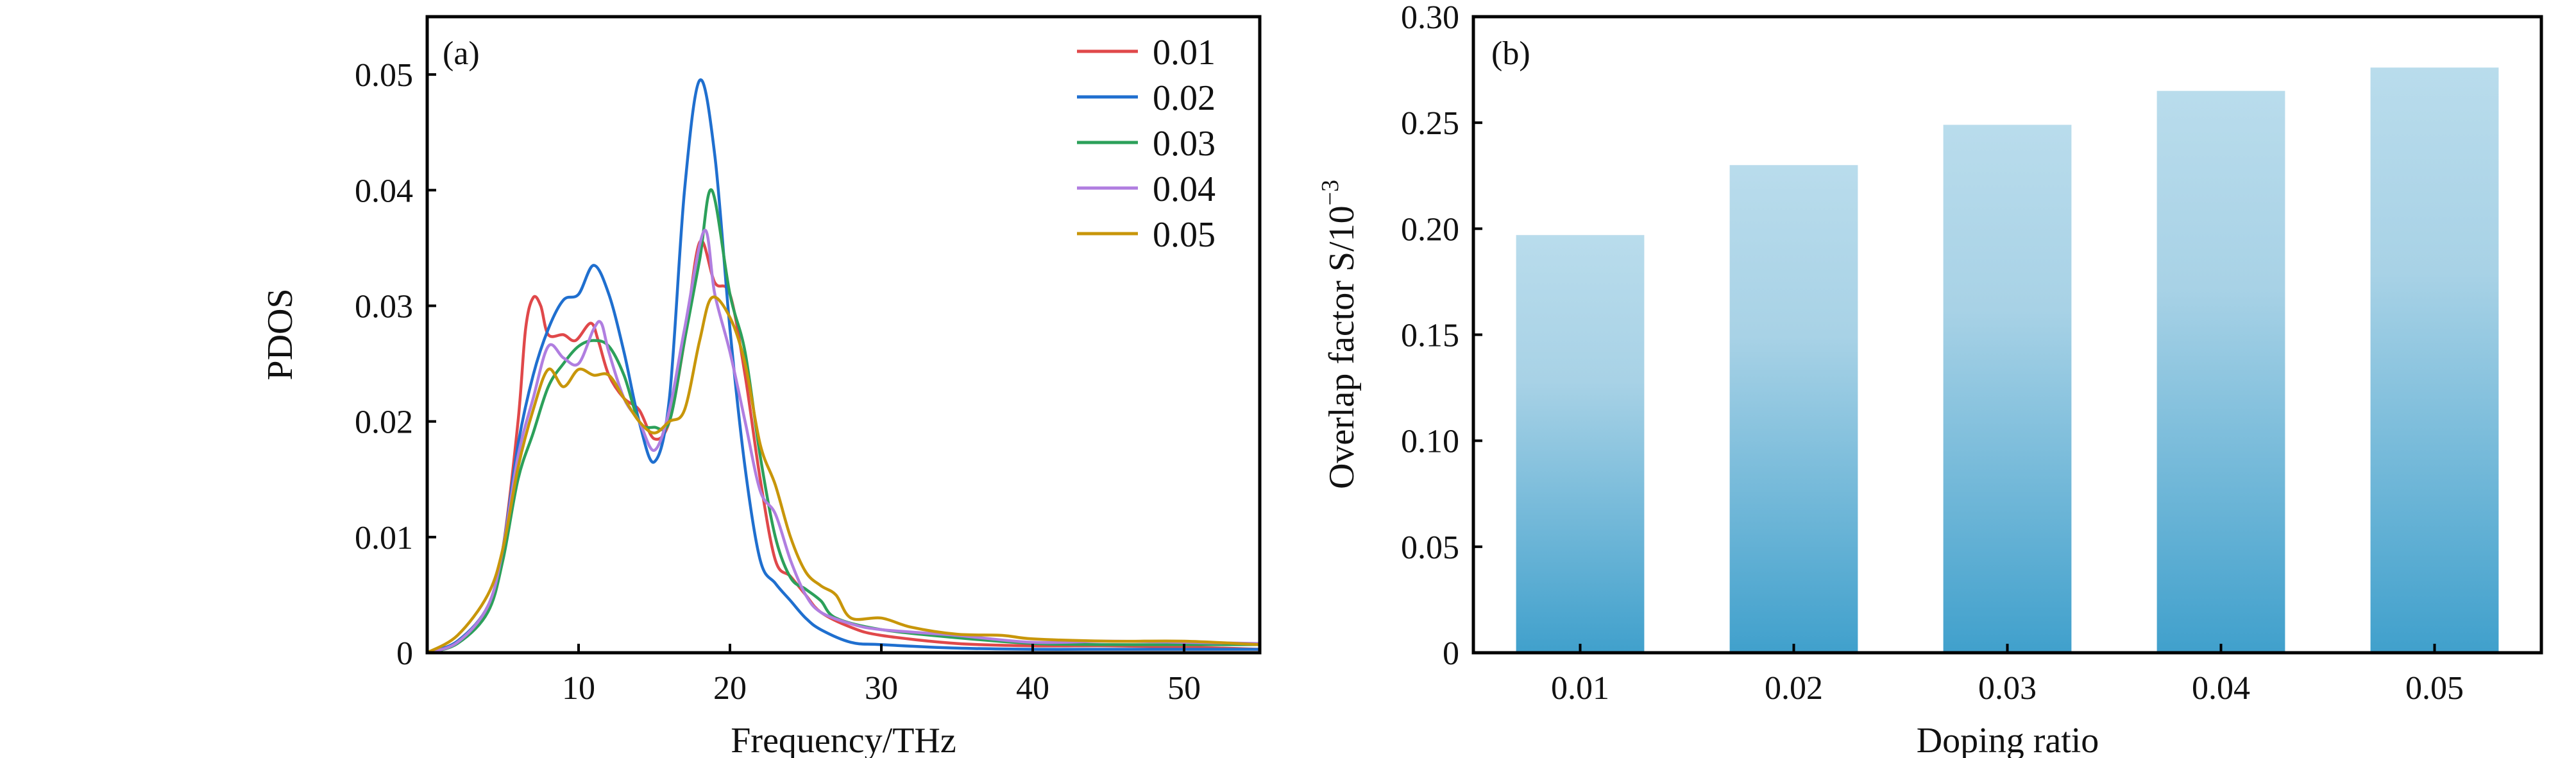 This screenshot has height=758, width=2576. What do you see at coordinates (730, 688) in the screenshot?
I see `x-tick-label-a: 20` at bounding box center [730, 688].